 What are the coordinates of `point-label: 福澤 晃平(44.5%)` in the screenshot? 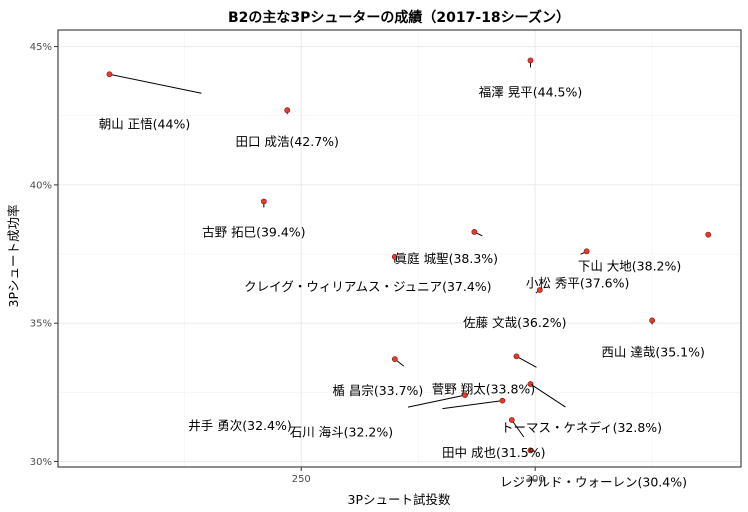 It's located at (530, 91).